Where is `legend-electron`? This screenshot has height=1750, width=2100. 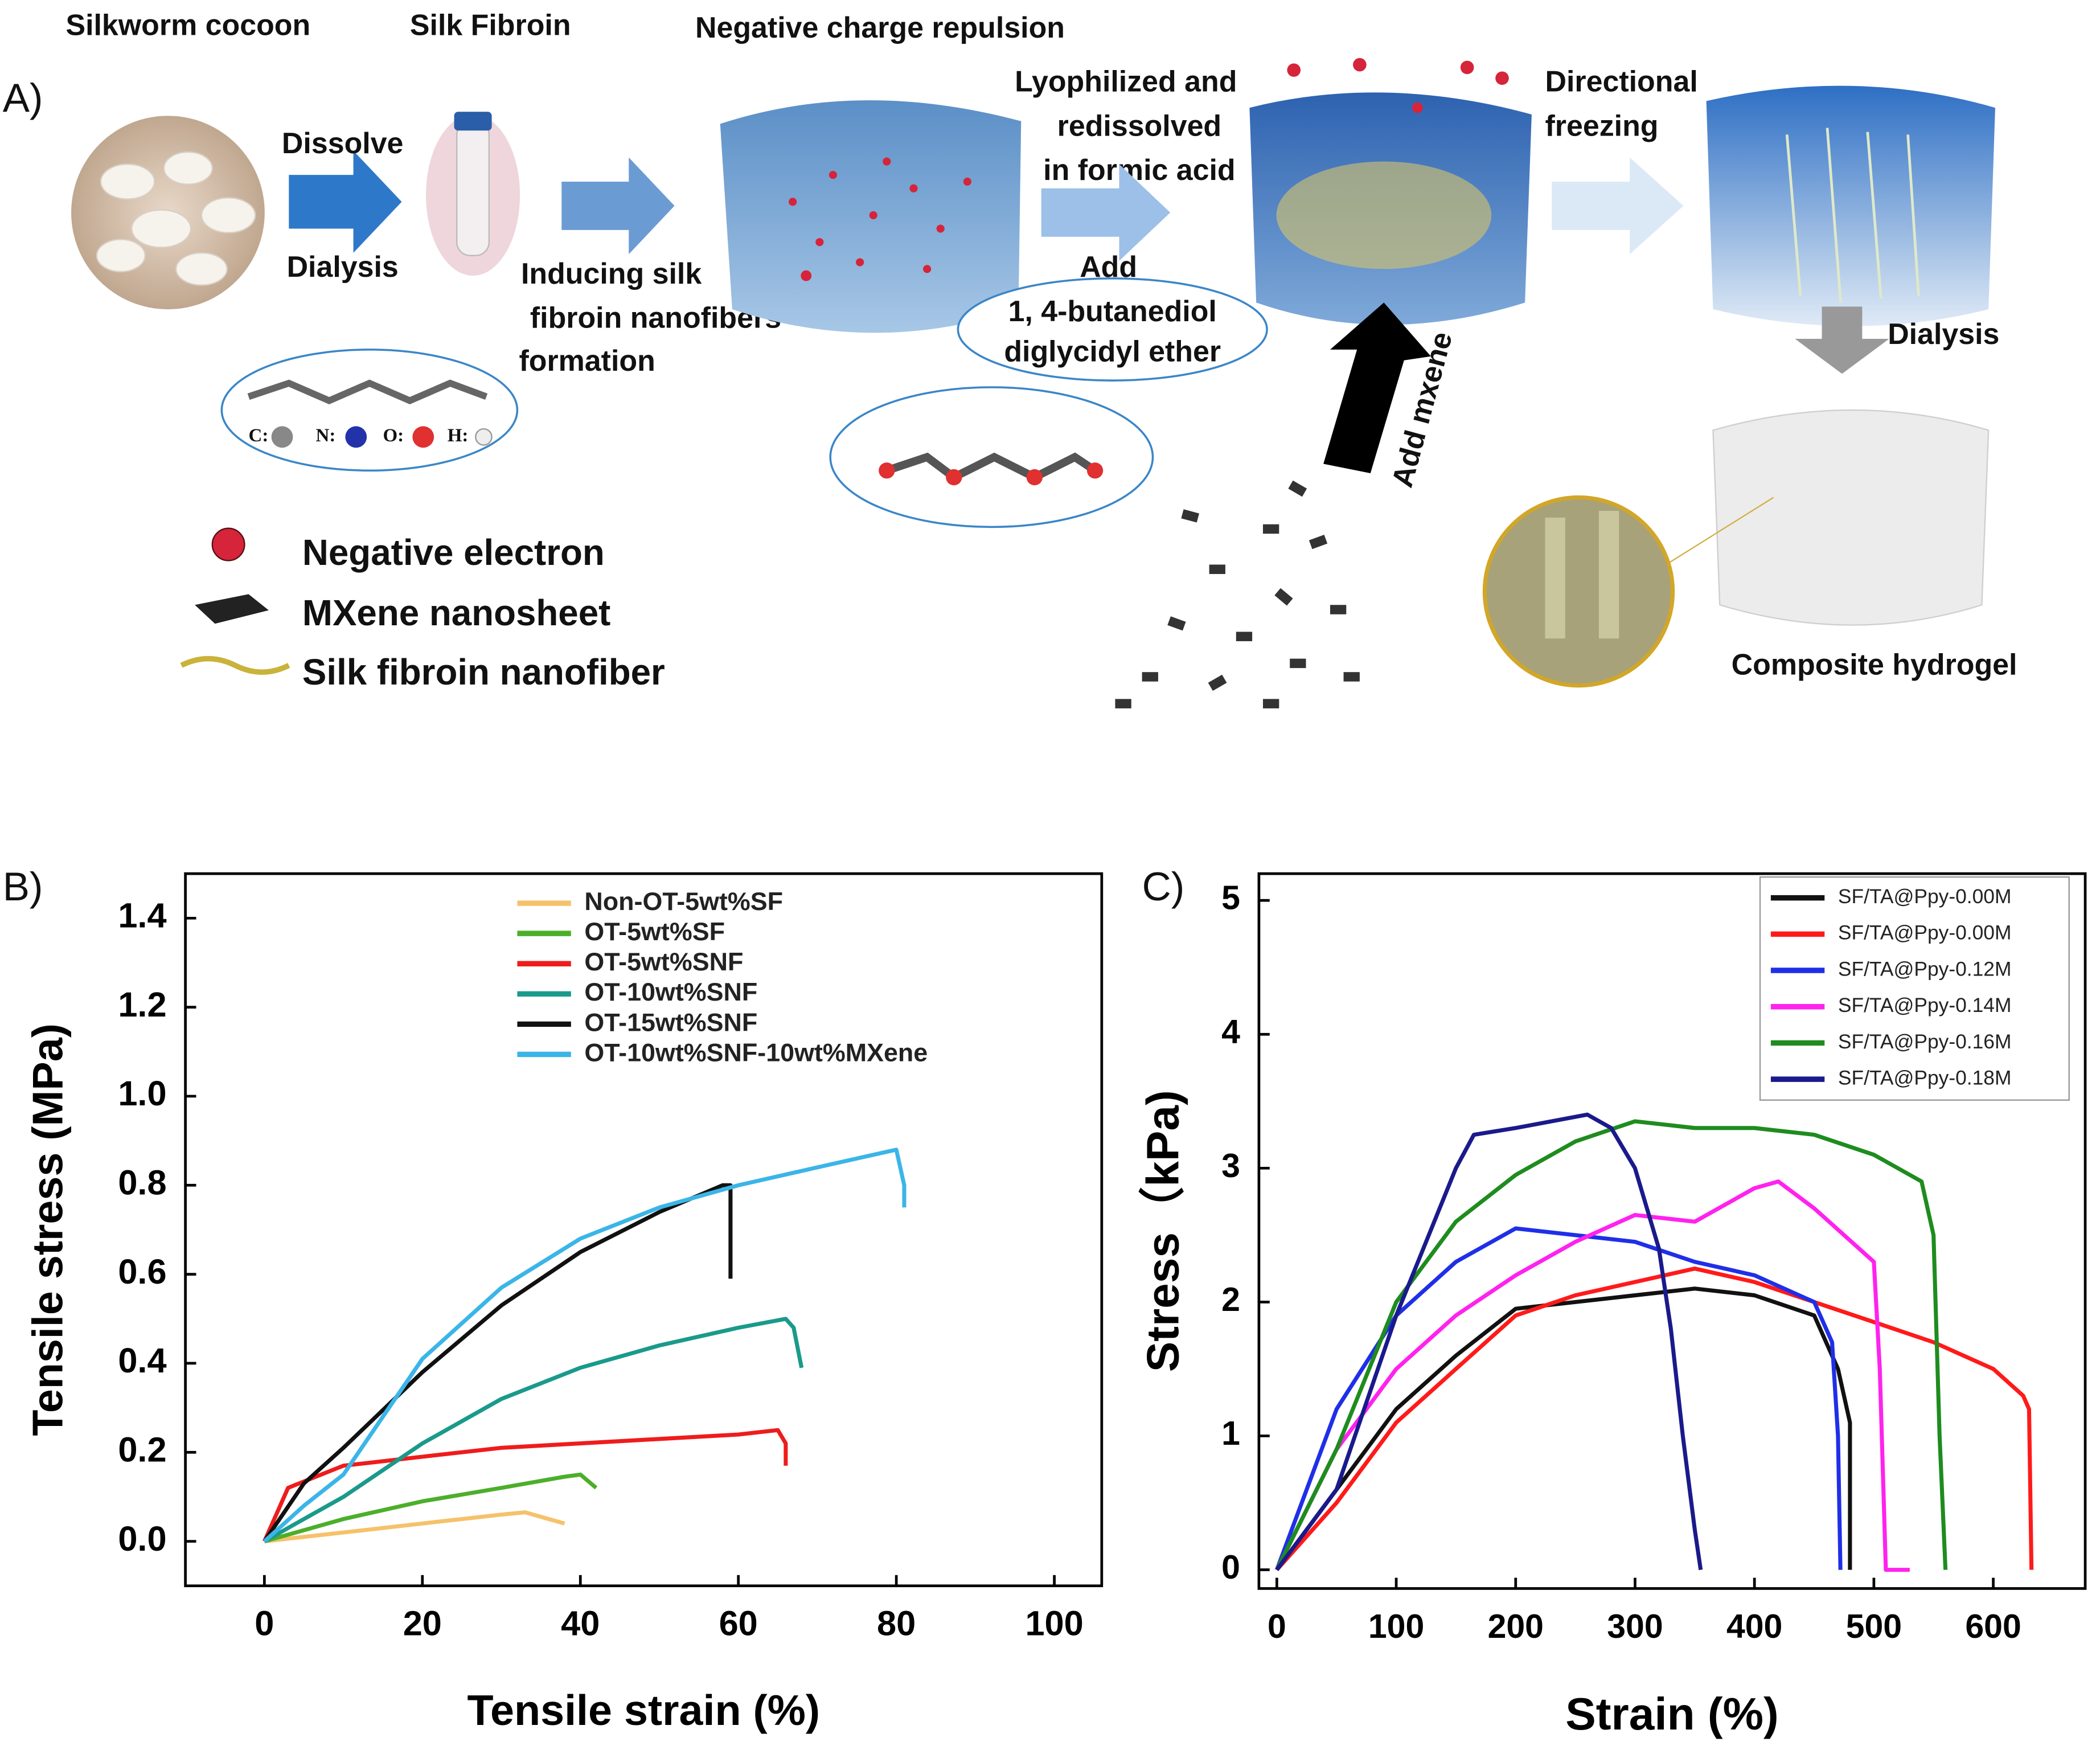 legend-electron is located at coordinates (228, 544).